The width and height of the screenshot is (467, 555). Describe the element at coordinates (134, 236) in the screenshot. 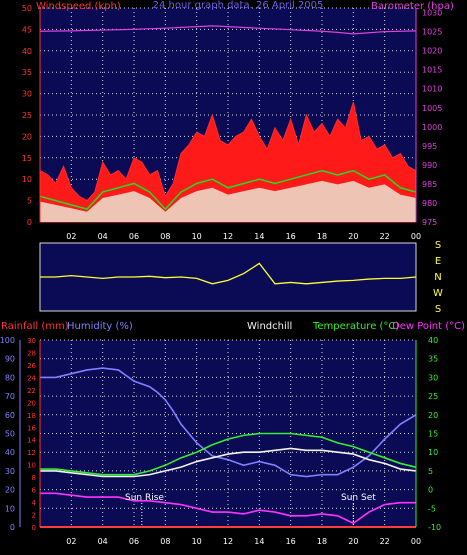

I see `wind-x-tick: 06` at that location.